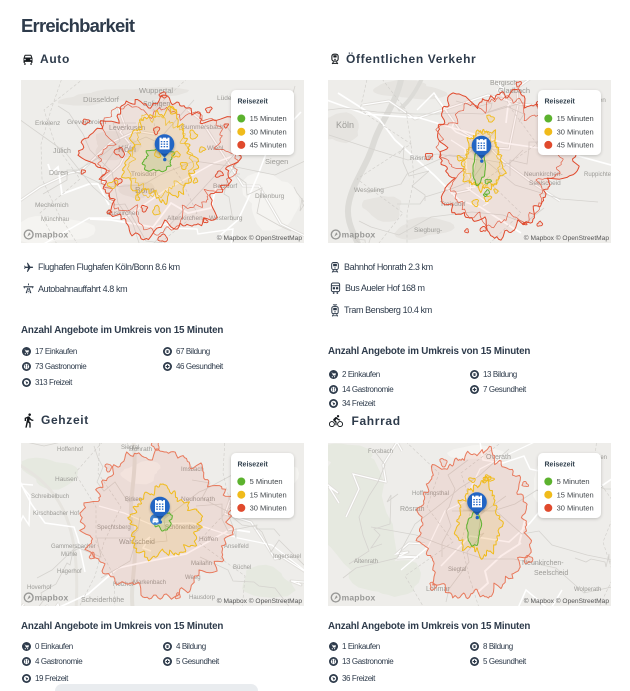 The height and width of the screenshot is (691, 630). I want to click on svg-text: Mechernich, so click(52, 205).